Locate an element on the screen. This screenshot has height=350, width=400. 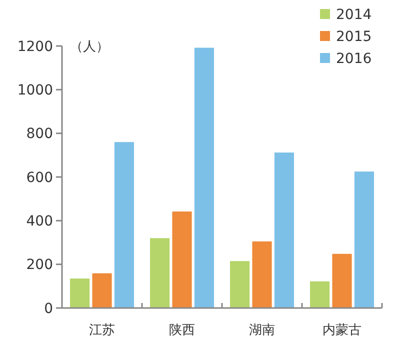
y-tick-label: 1000 is located at coordinates (35, 90).